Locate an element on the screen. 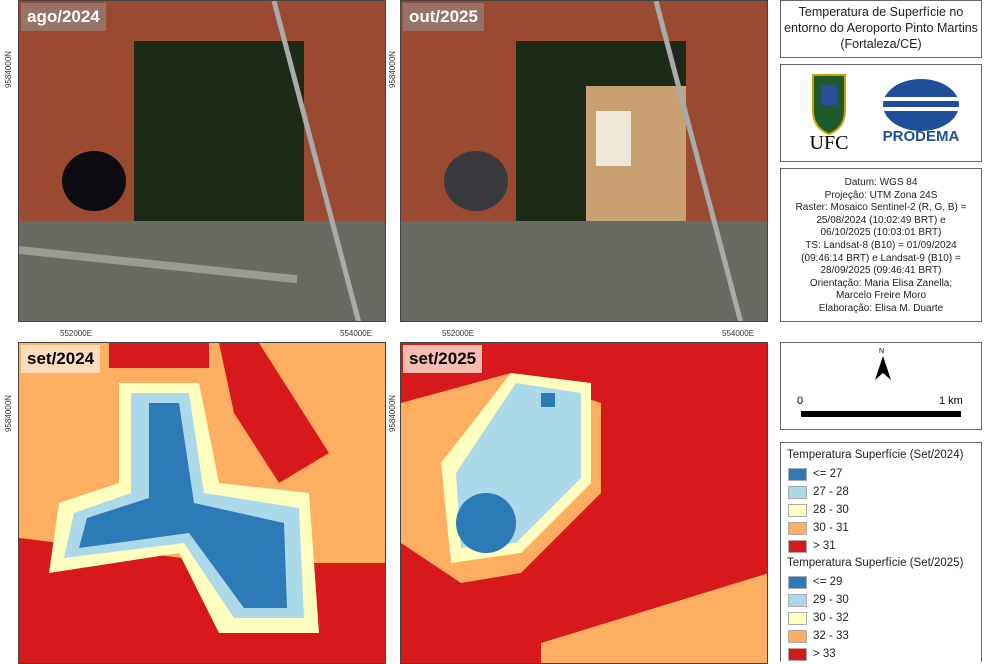  info-line: Datum: WGS 84 is located at coordinates (881, 182).